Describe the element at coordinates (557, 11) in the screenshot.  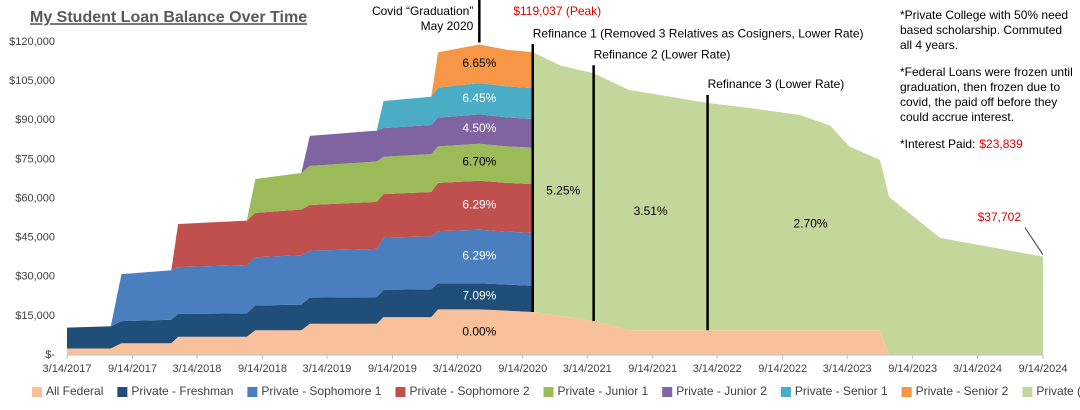
I see `peak-label: $119,037 (Peak)` at that location.